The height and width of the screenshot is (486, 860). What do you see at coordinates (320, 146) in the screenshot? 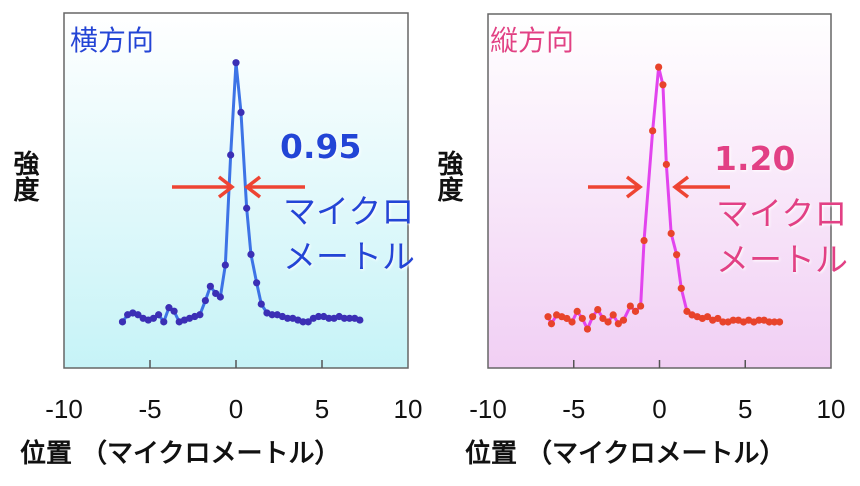
I see `fwhm-value: 0.95` at bounding box center [320, 146].